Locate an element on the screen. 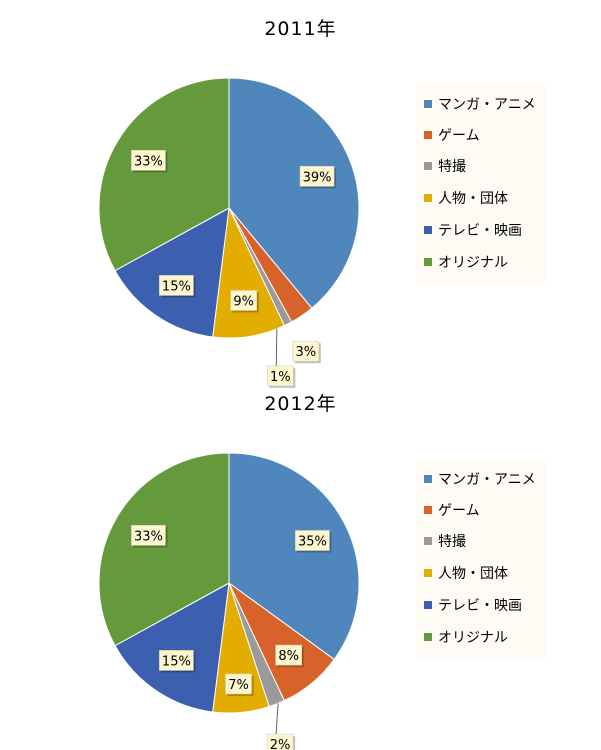 The width and height of the screenshot is (601, 750). data-label-game: 3% is located at coordinates (306, 352).